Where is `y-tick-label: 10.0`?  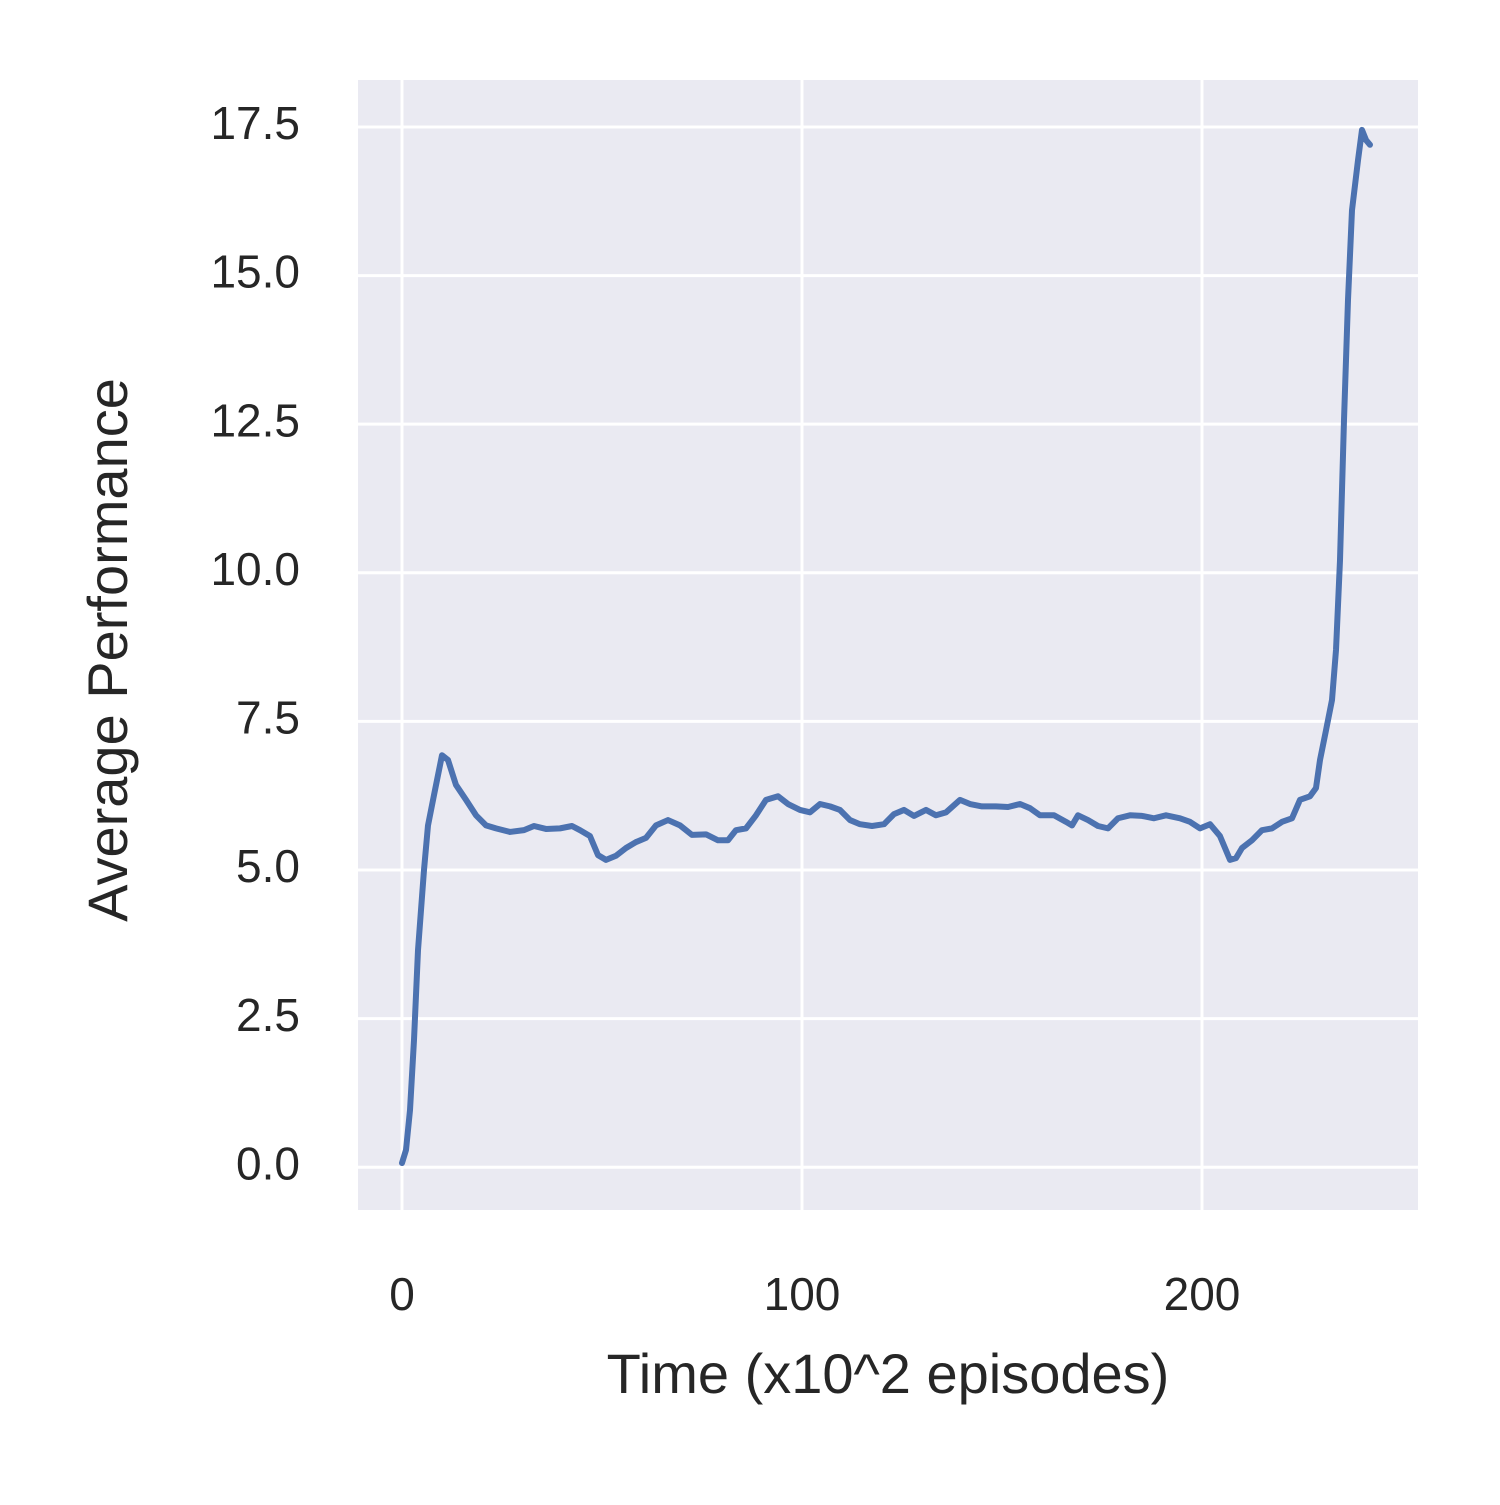
y-tick-label: 10.0 is located at coordinates (255, 569).